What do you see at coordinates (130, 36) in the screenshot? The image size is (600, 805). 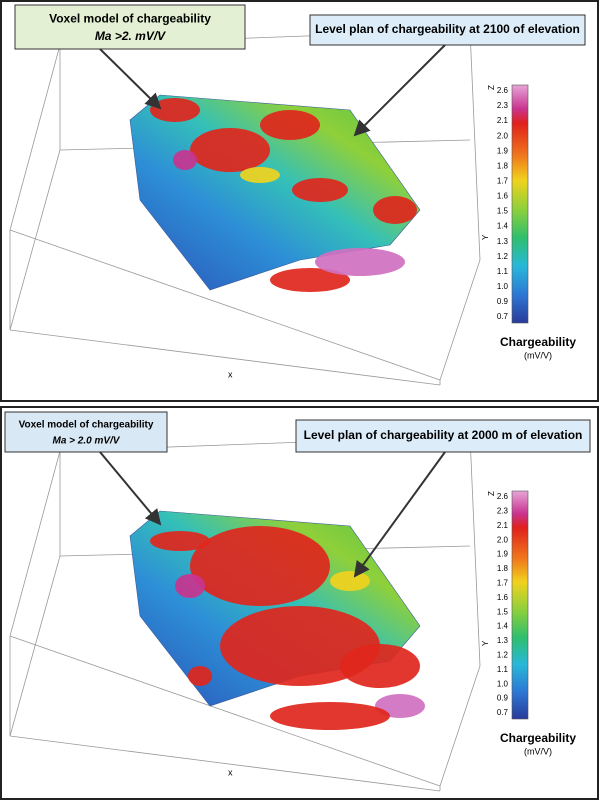 I see `callout-subtitle: Ma >2. mV/V` at bounding box center [130, 36].